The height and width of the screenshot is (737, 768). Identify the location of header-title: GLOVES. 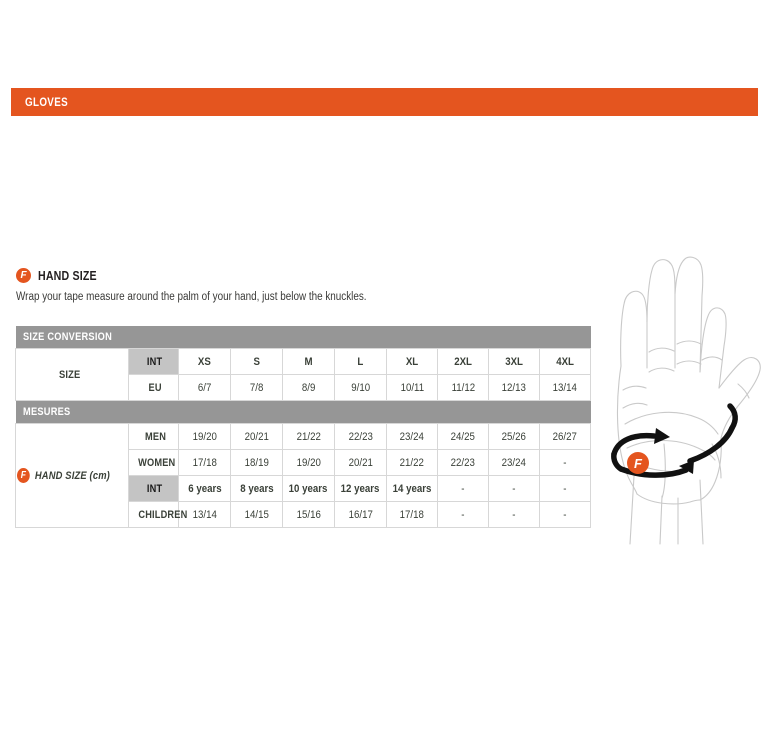
(46, 102).